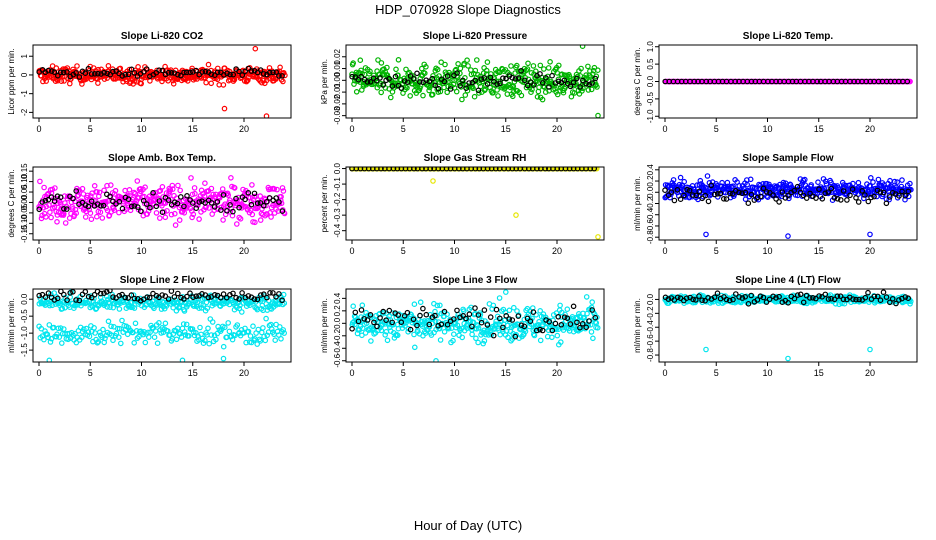 The image size is (936, 540). What do you see at coordinates (337, 68) in the screenshot?
I see `y-tick-label: 0.01` at bounding box center [337, 68].